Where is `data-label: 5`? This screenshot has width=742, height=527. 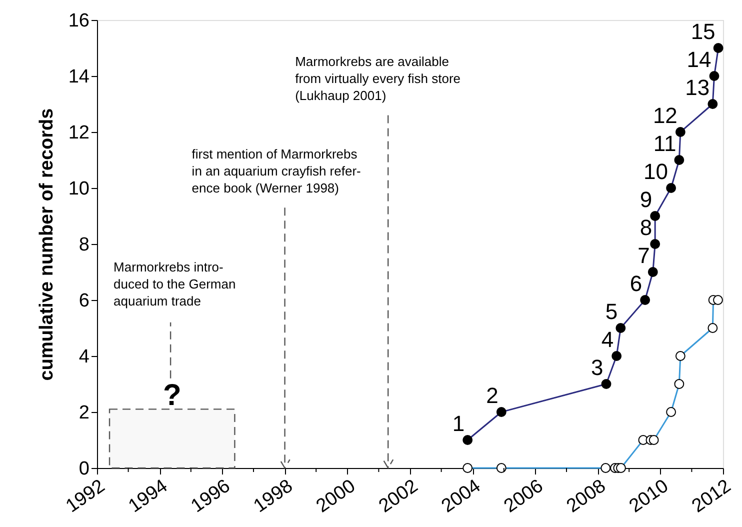
data-label: 5 is located at coordinates (611, 311).